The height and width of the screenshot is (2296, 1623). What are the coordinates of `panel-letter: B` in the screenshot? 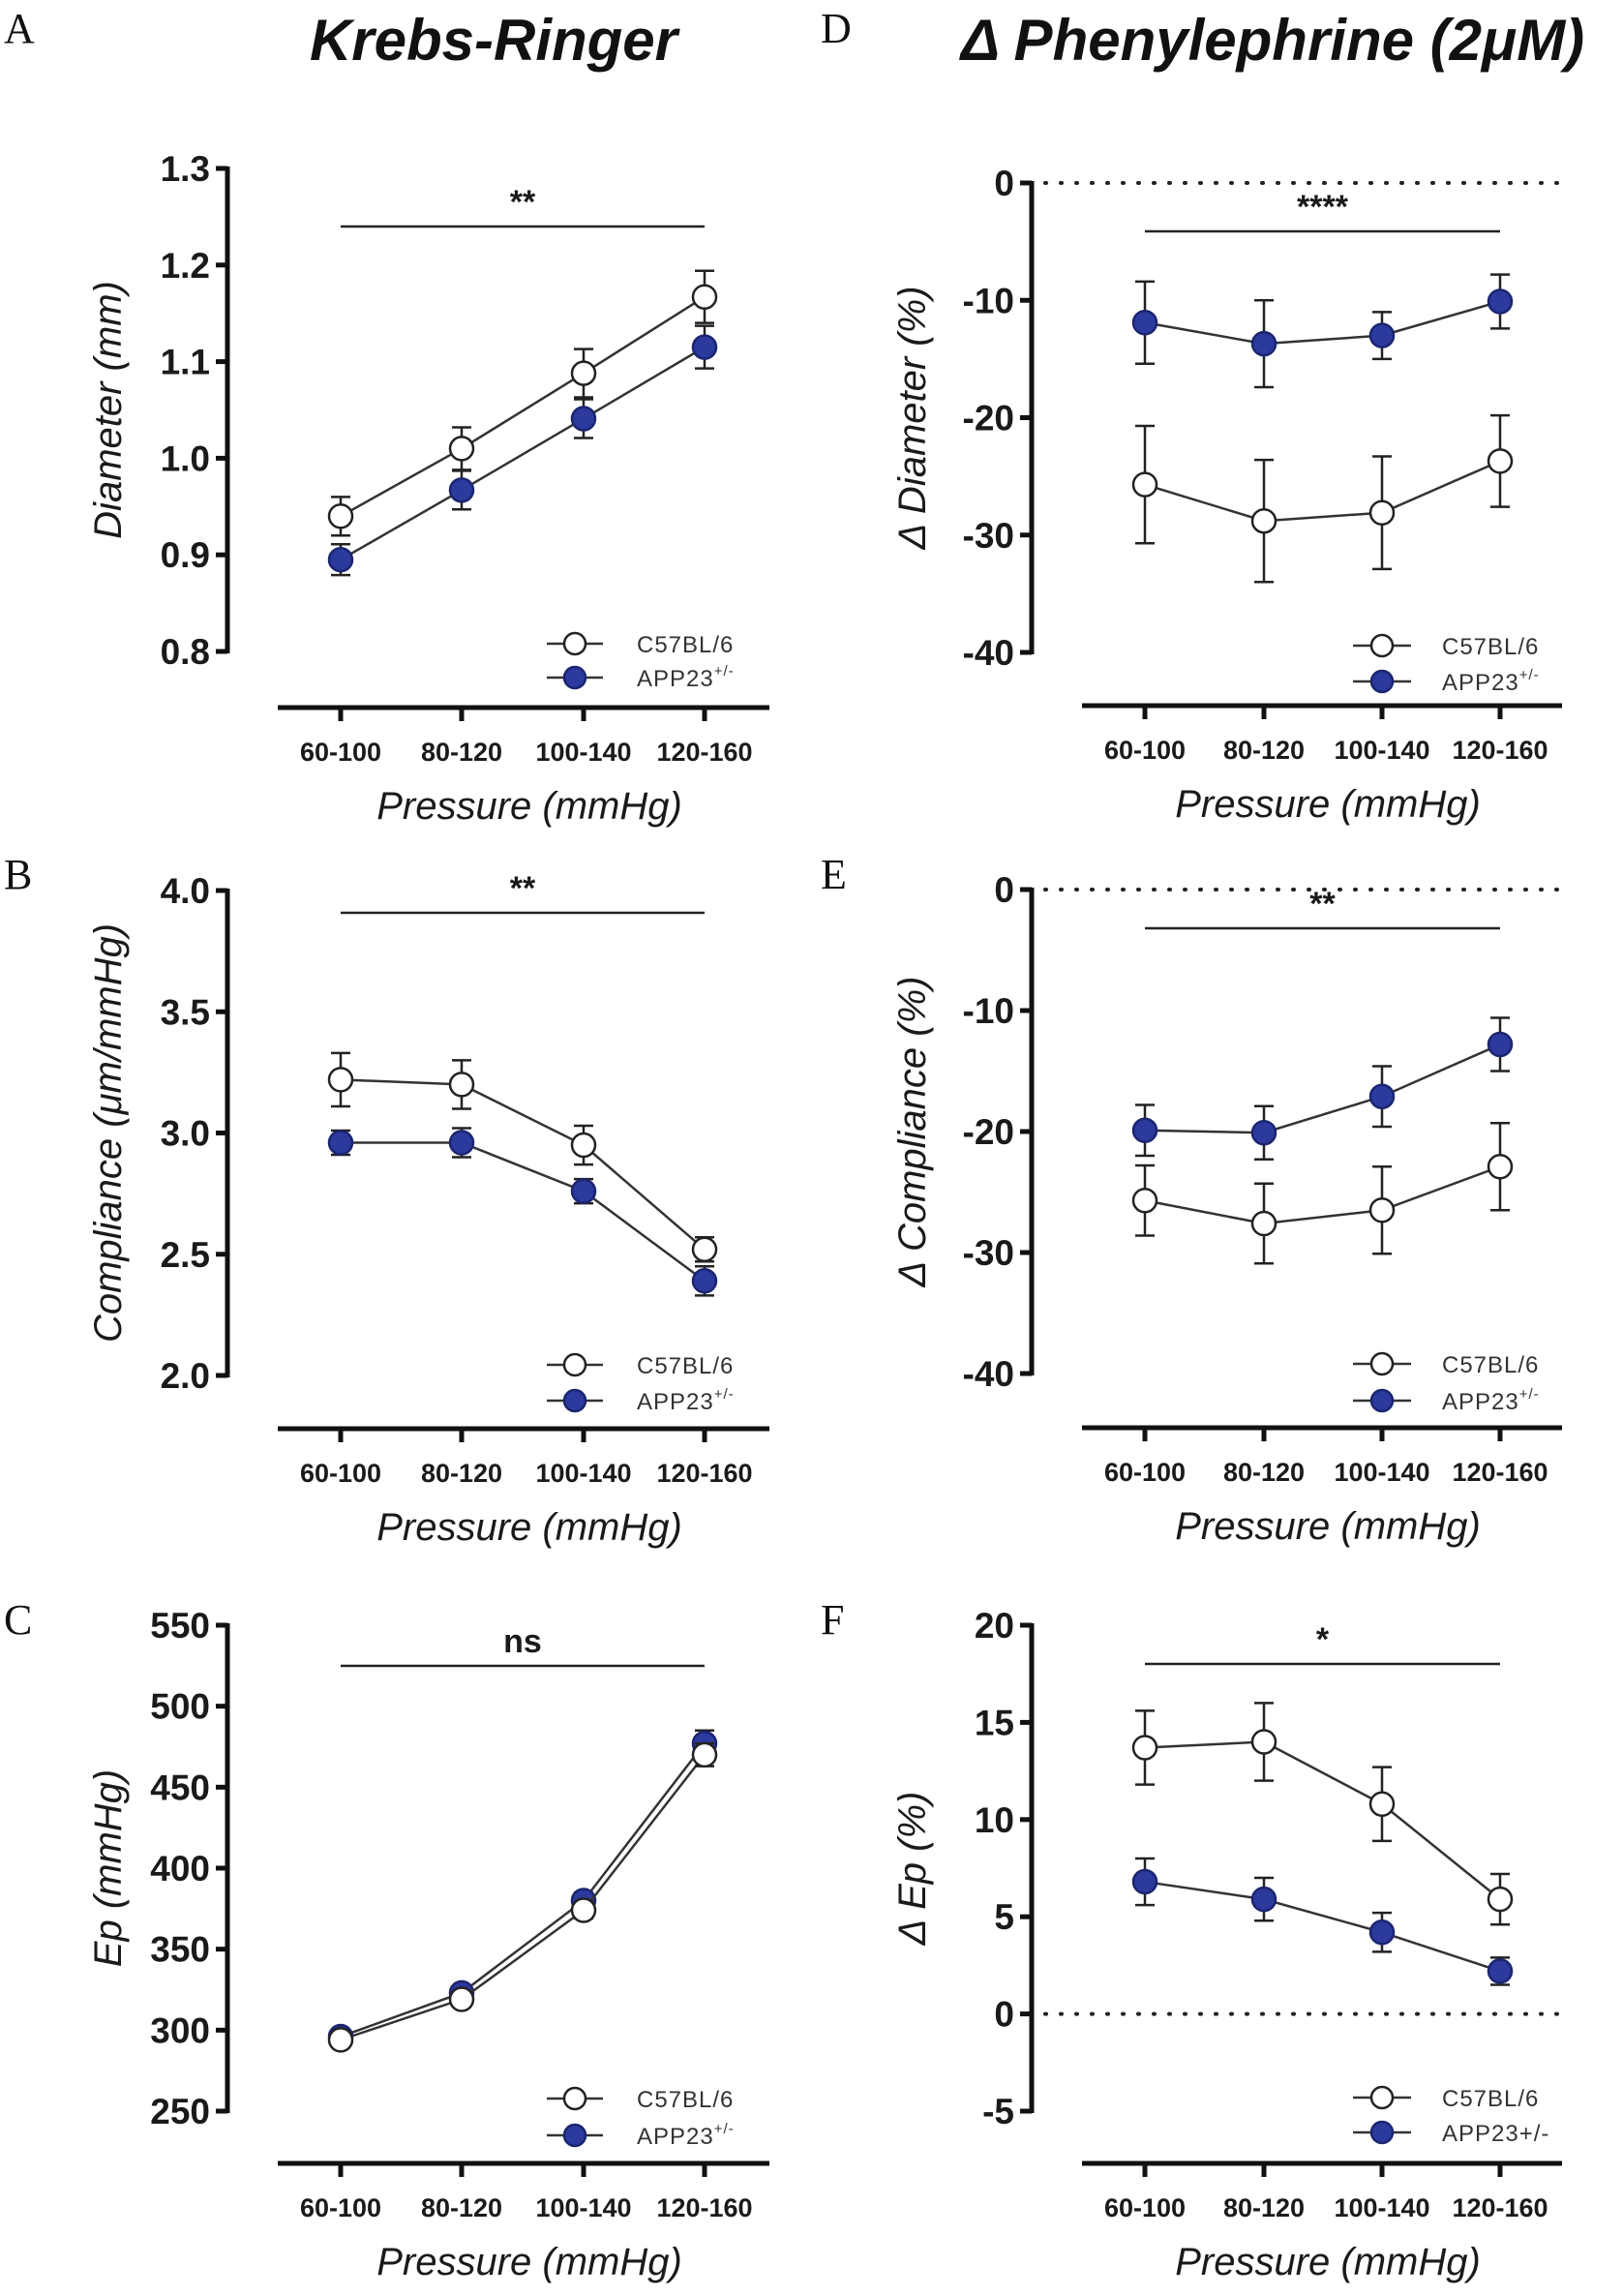 It's located at (18, 874).